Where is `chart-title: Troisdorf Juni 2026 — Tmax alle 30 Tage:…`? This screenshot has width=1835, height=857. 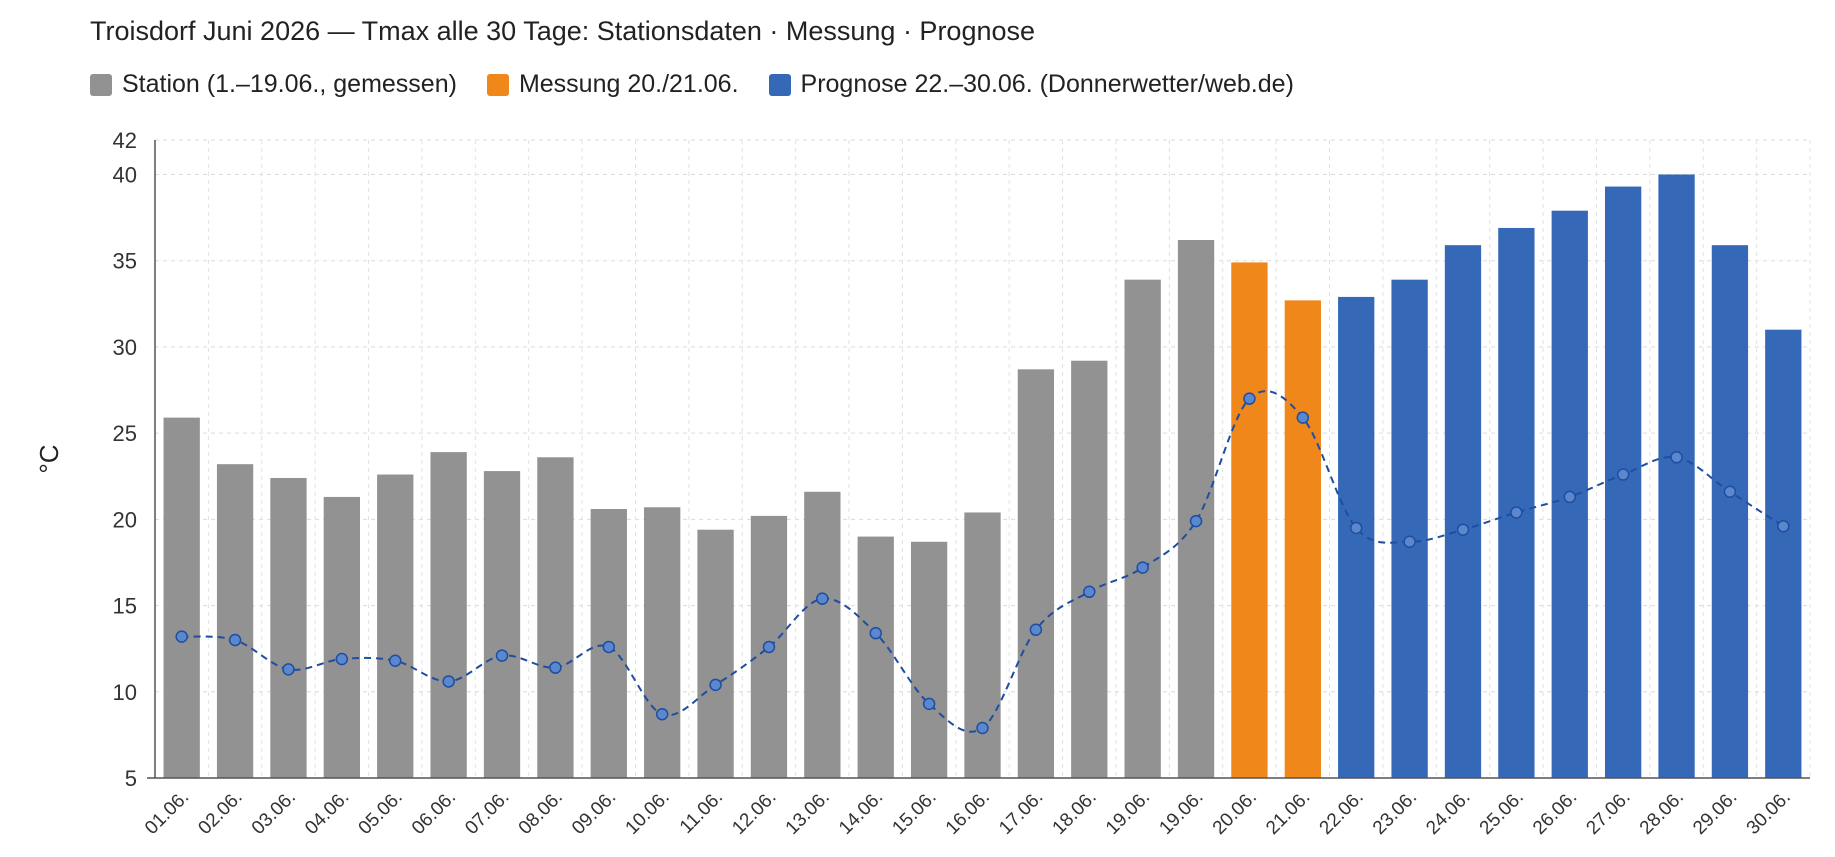 chart-title: Troisdorf Juni 2026 — Tmax alle 30 Tage:… is located at coordinates (563, 31).